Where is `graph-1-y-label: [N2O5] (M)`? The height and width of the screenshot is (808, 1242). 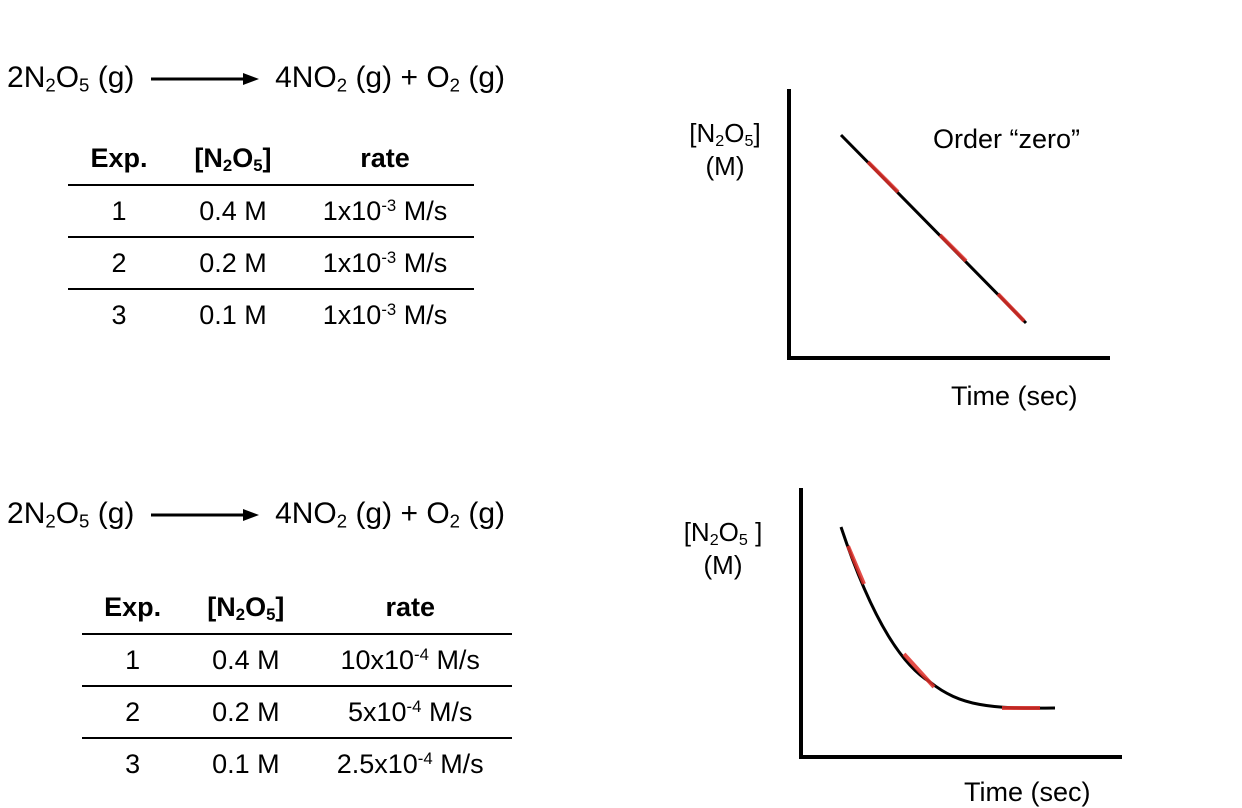 graph-1-y-label: [N2O5] (M) is located at coordinates (725, 149).